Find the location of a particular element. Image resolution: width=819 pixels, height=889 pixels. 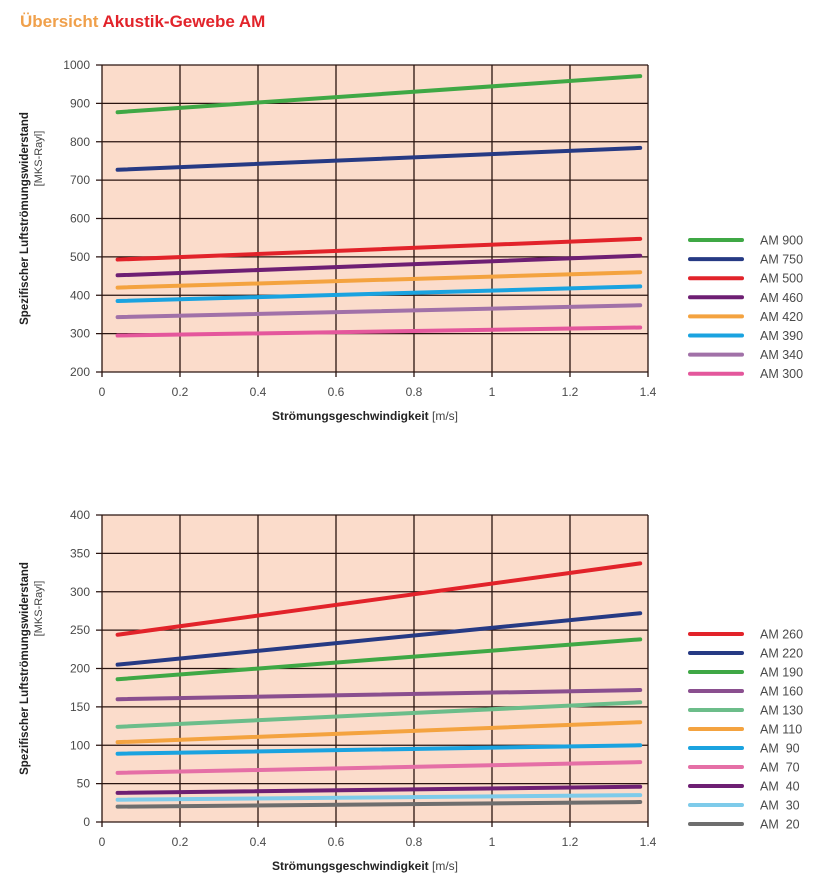

page-title: Übersicht Akustik-Gewebe AM is located at coordinates (142, 22).